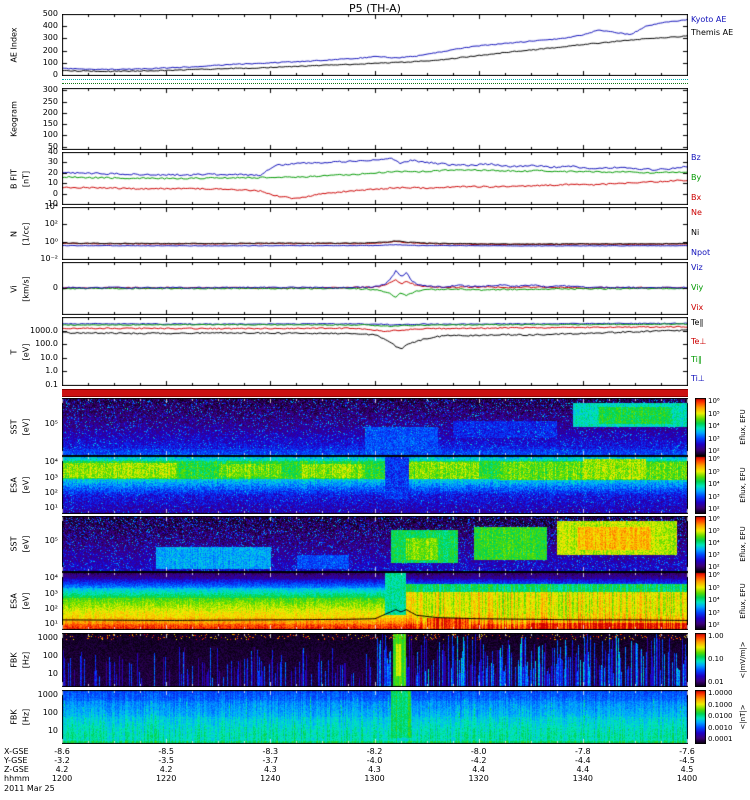 The image size is (750, 800). What do you see at coordinates (29, 788) in the screenshot?
I see `date-label: 2011 Mar 25` at bounding box center [29, 788].